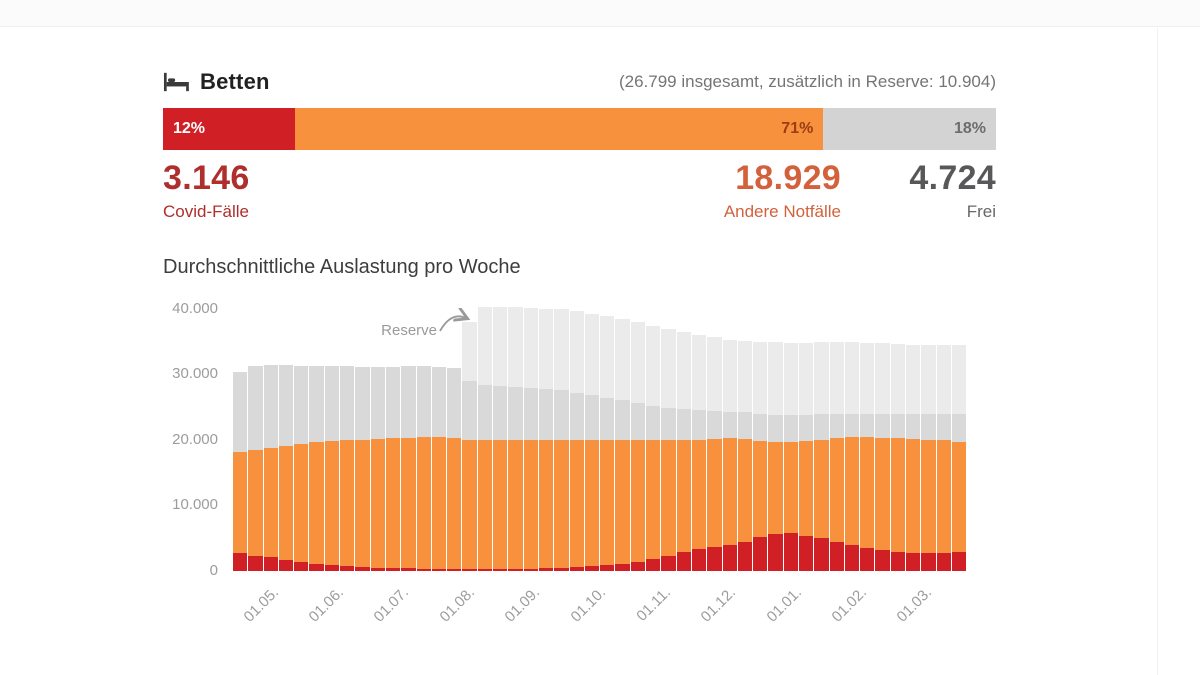  I want to click on y-axis-label: 10.000, so click(195, 505).